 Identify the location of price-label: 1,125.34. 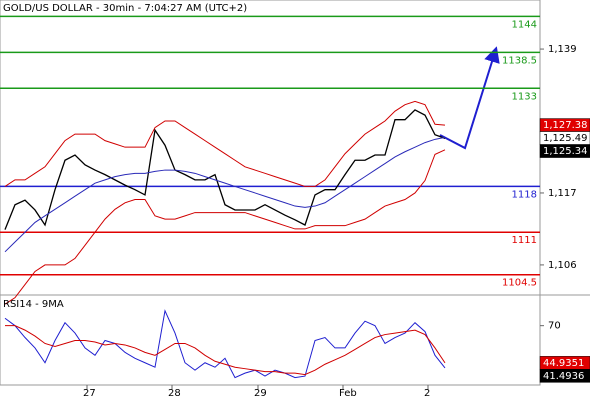
(565, 151).